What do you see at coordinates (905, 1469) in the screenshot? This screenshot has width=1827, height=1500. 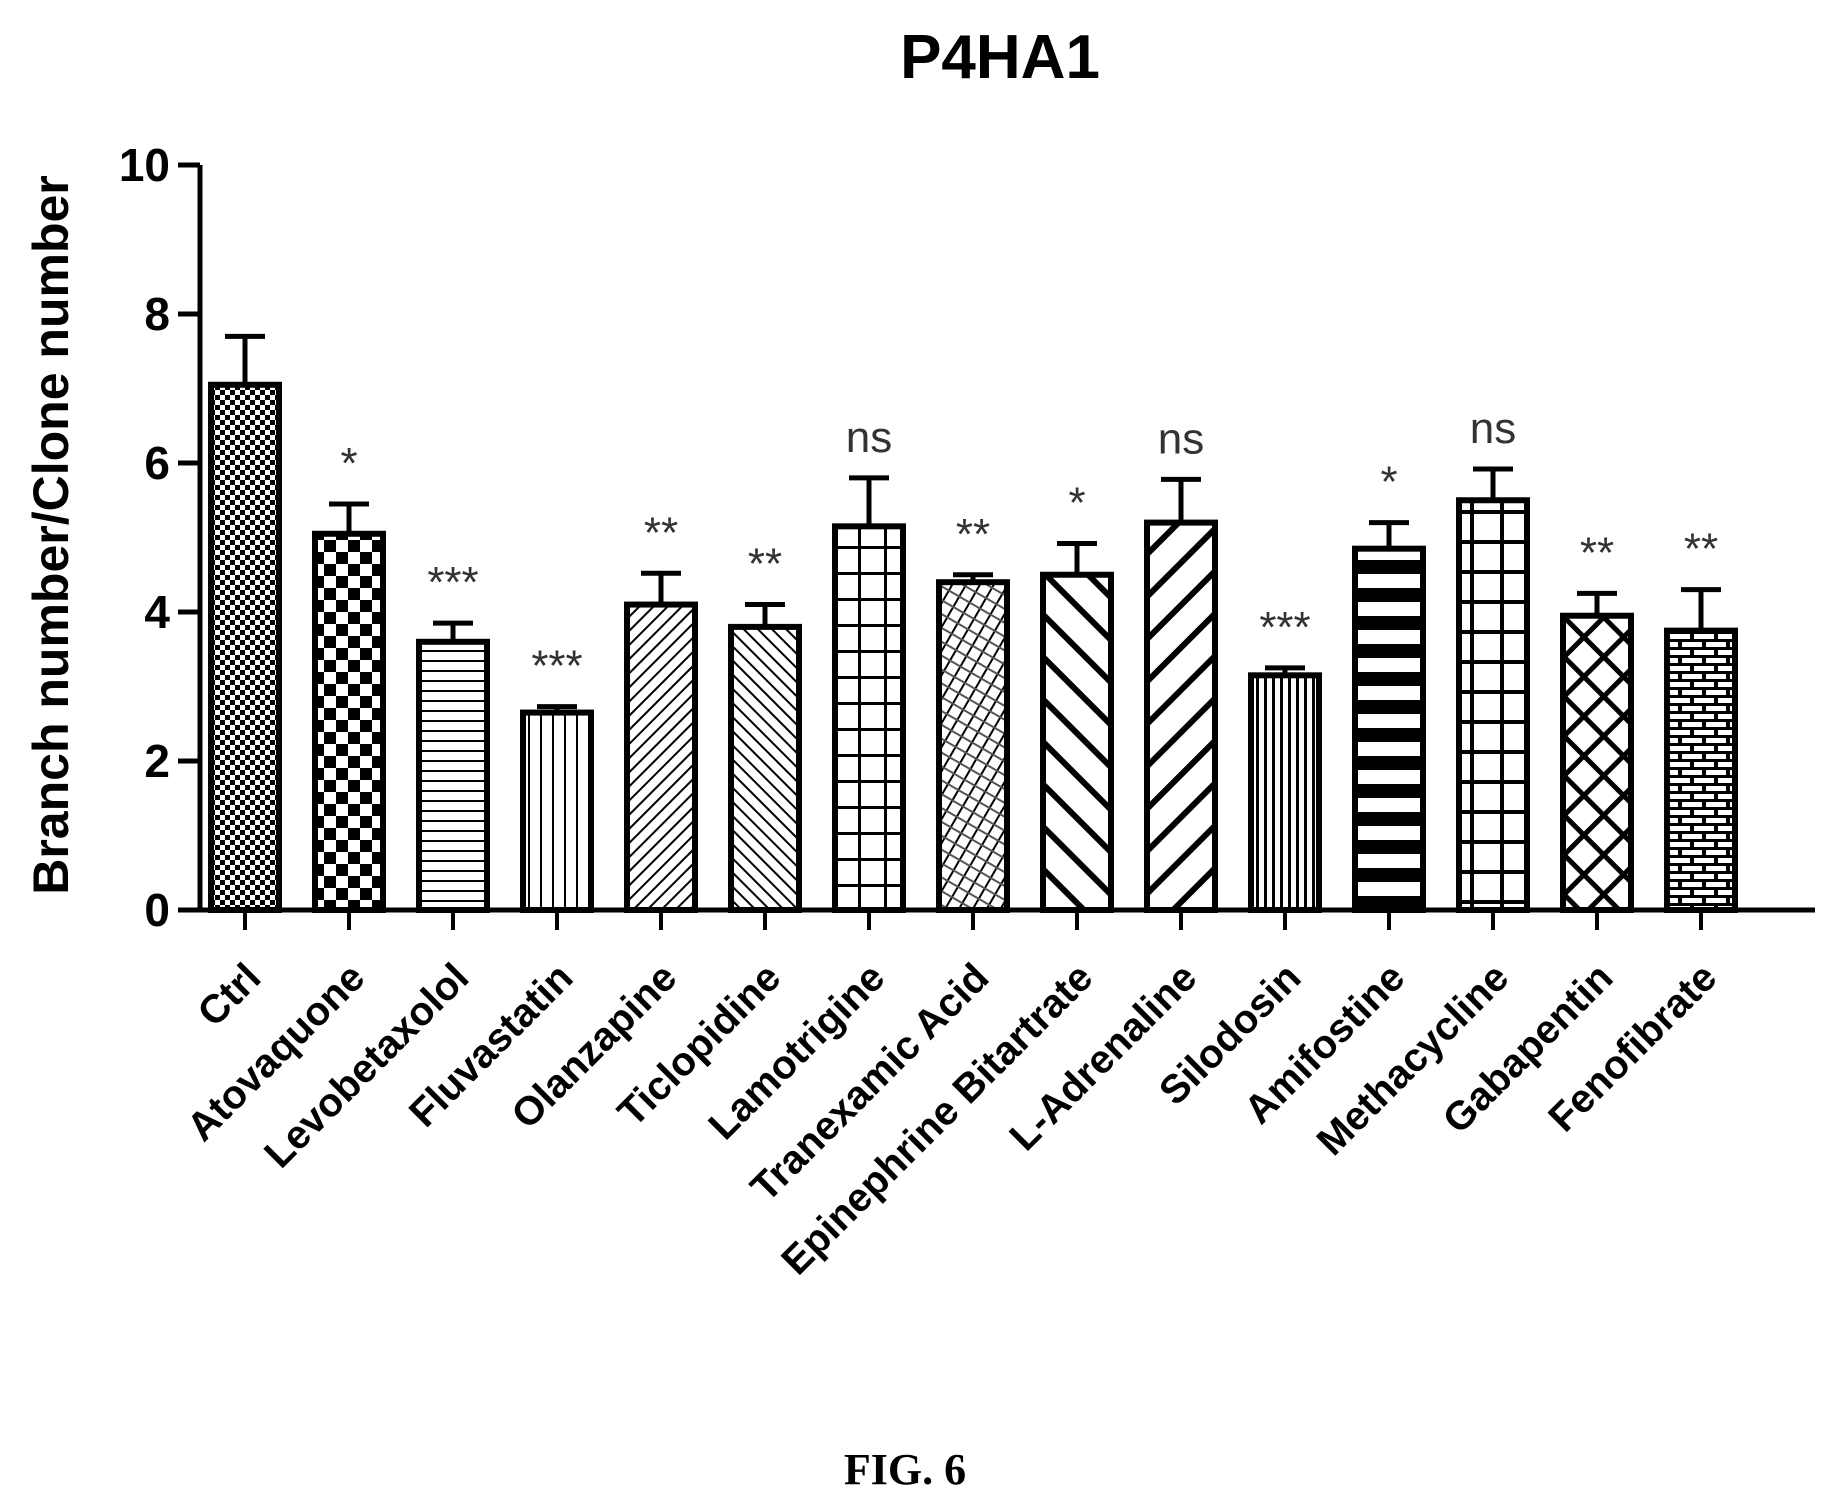 I see `figure-caption: FIG. 6` at bounding box center [905, 1469].